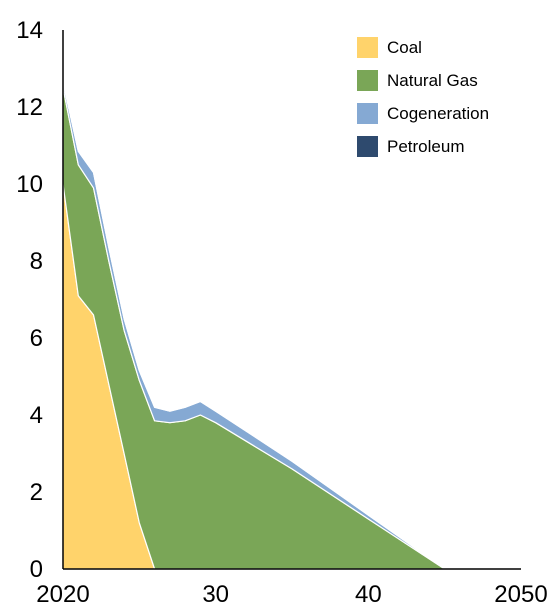 The width and height of the screenshot is (556, 605). Describe the element at coordinates (520, 593) in the screenshot. I see `x-tick-label: 2050` at that location.